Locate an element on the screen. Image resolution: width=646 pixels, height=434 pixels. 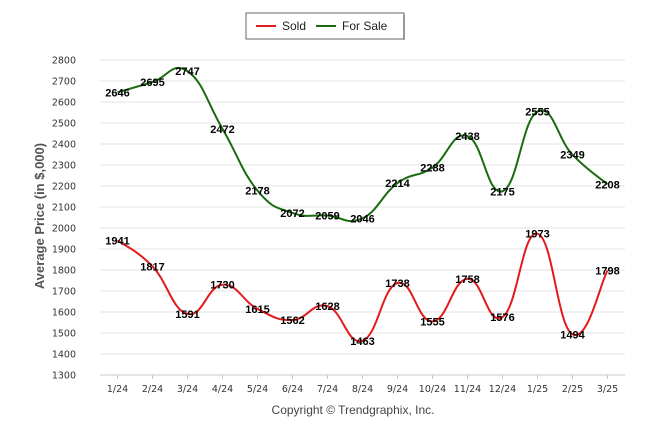
data-label-for-sale: 2472 is located at coordinates (222, 130).